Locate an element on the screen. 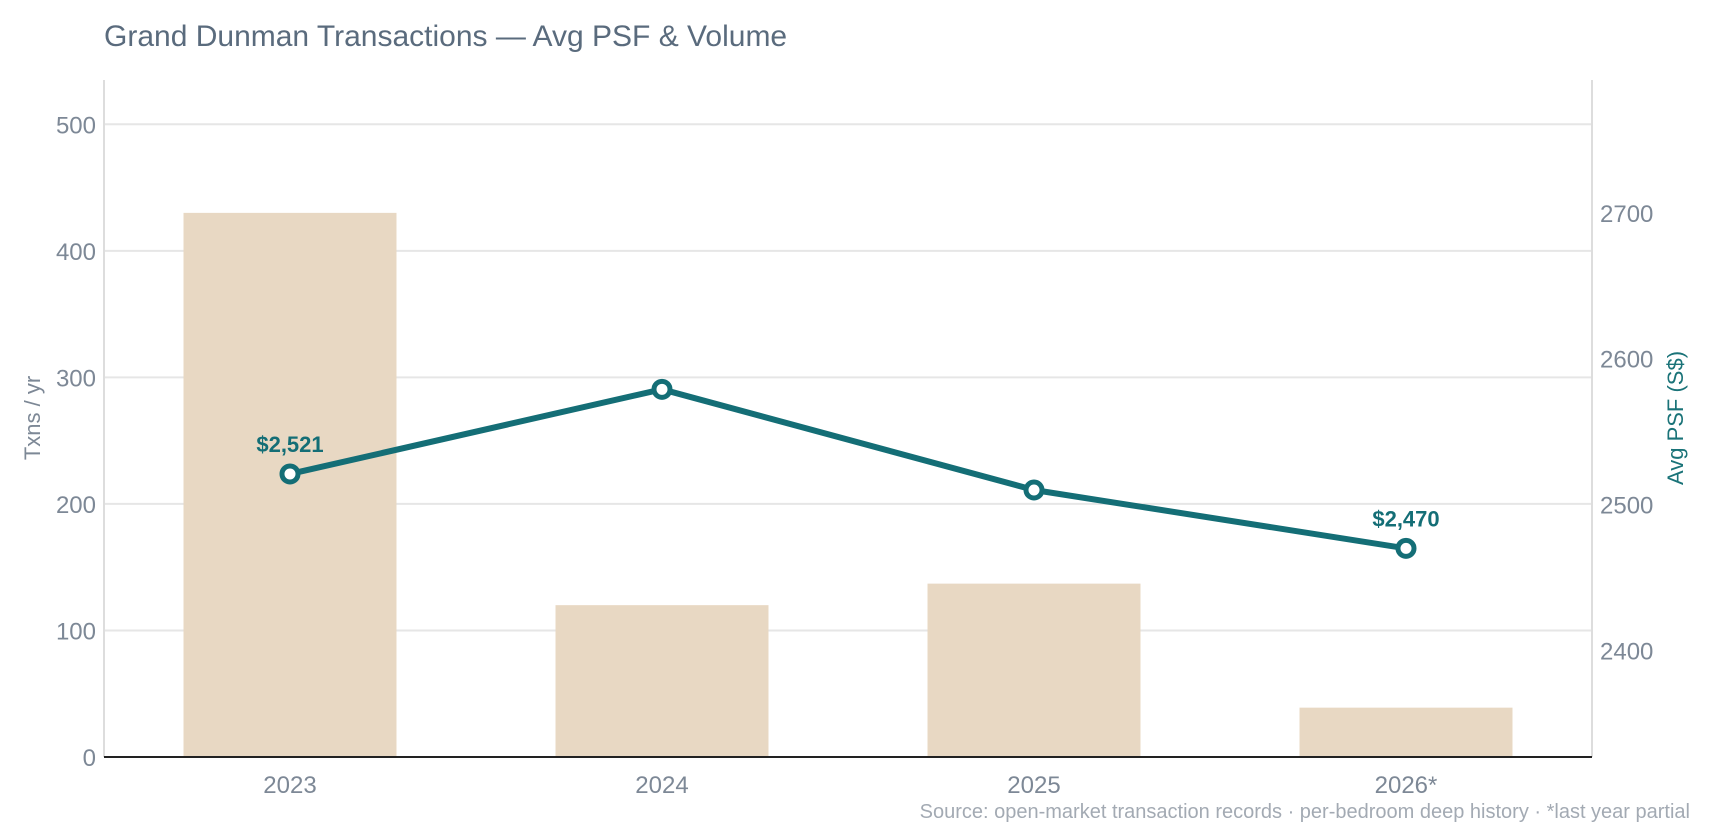  bar-2025 is located at coordinates (1034, 670).